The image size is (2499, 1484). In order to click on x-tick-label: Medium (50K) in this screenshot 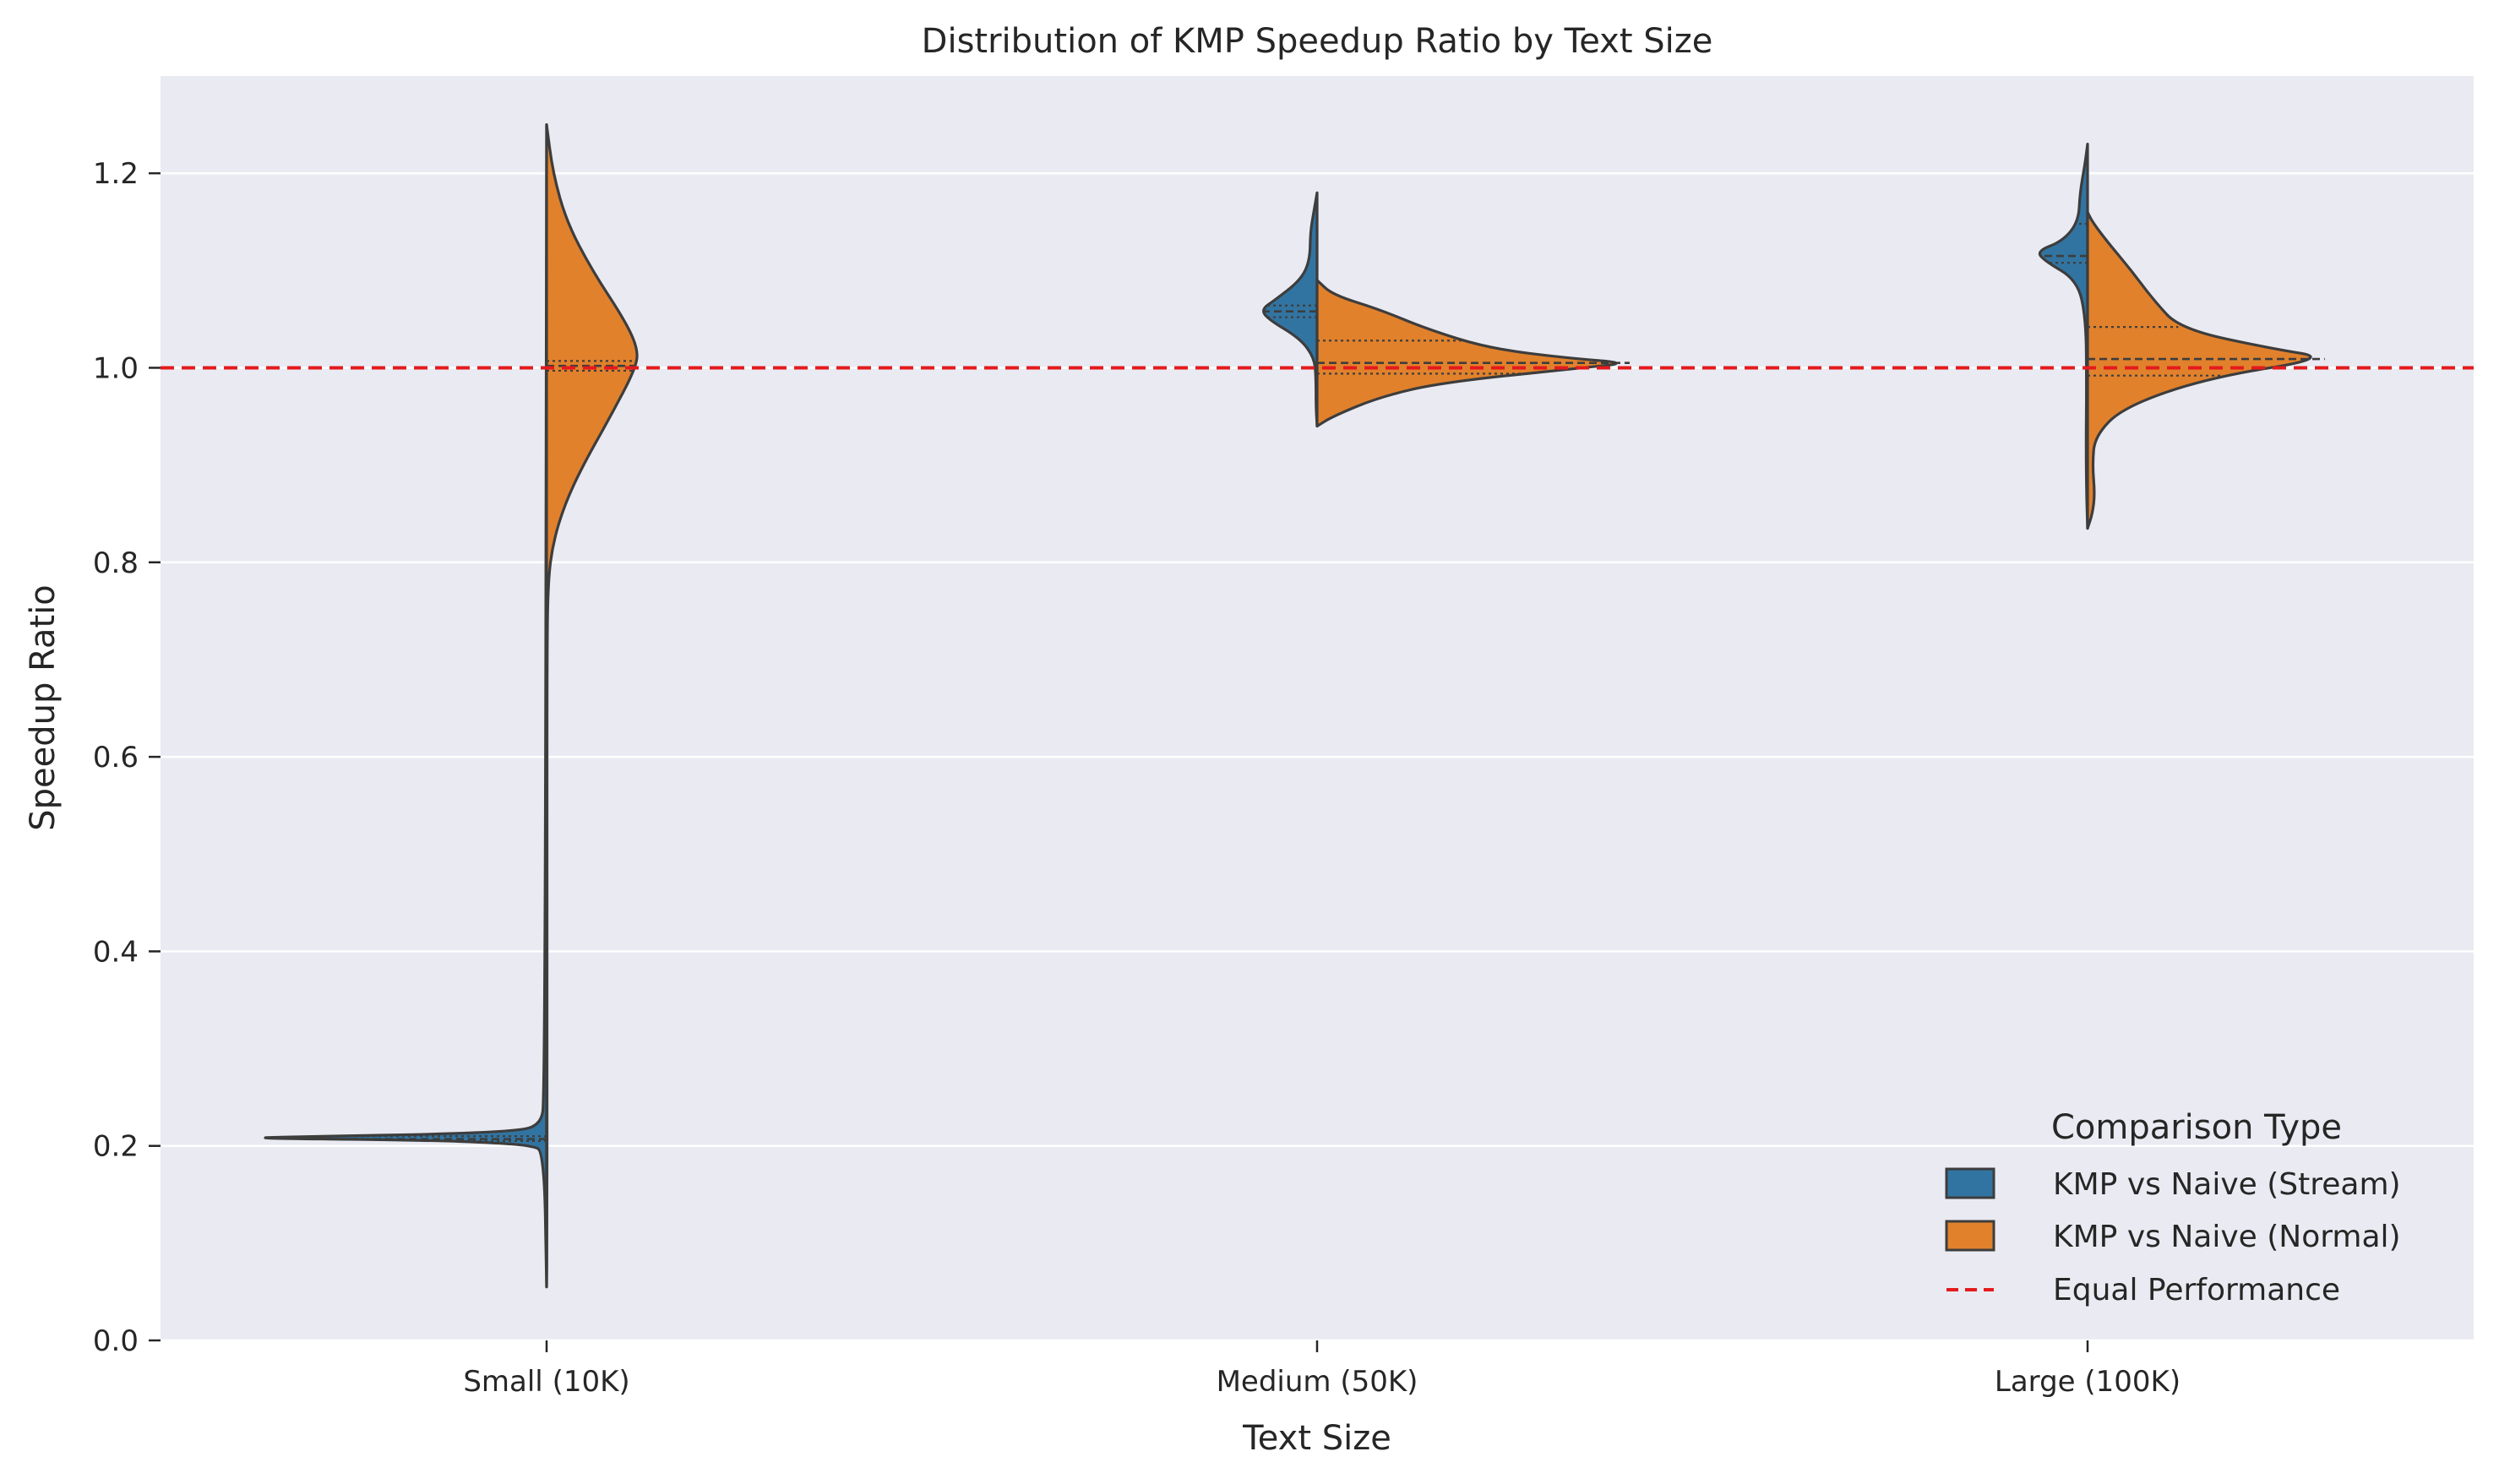, I will do `click(1317, 1382)`.